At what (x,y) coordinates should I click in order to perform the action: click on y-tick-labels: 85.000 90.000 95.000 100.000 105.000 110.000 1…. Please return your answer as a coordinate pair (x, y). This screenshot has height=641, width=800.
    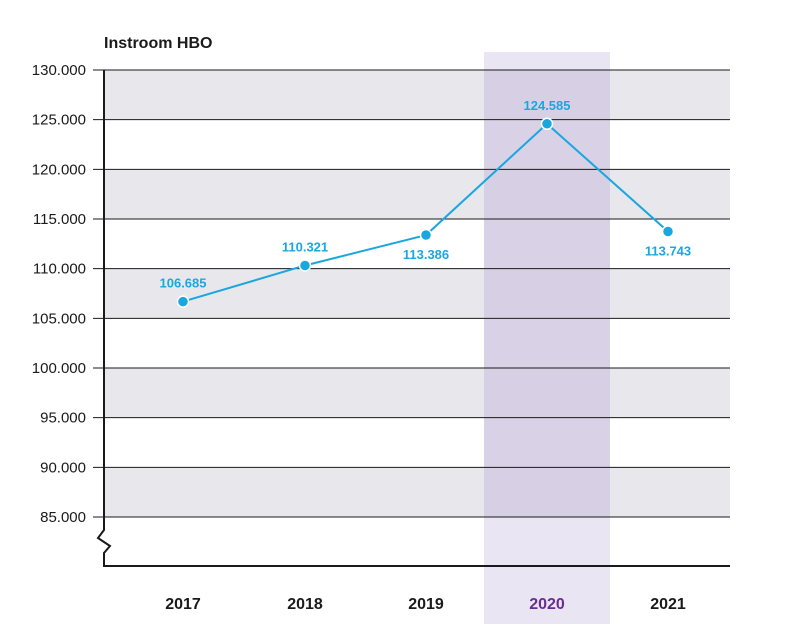
    Looking at the image, I should click on (59, 294).